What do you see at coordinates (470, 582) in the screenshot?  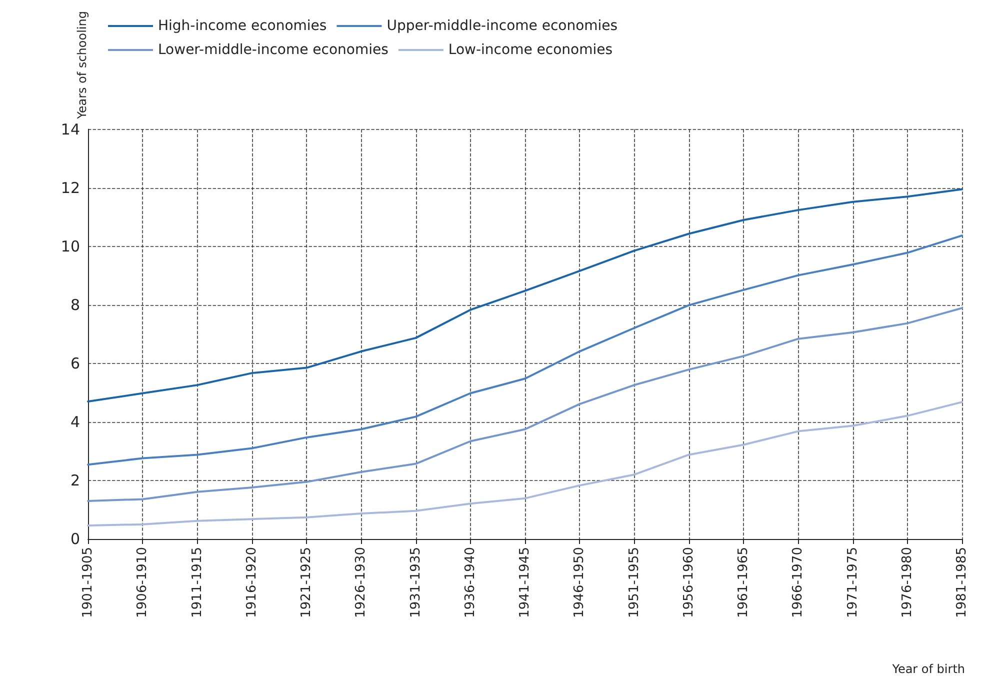 I see `x-tick-label: 1936-1940` at bounding box center [470, 582].